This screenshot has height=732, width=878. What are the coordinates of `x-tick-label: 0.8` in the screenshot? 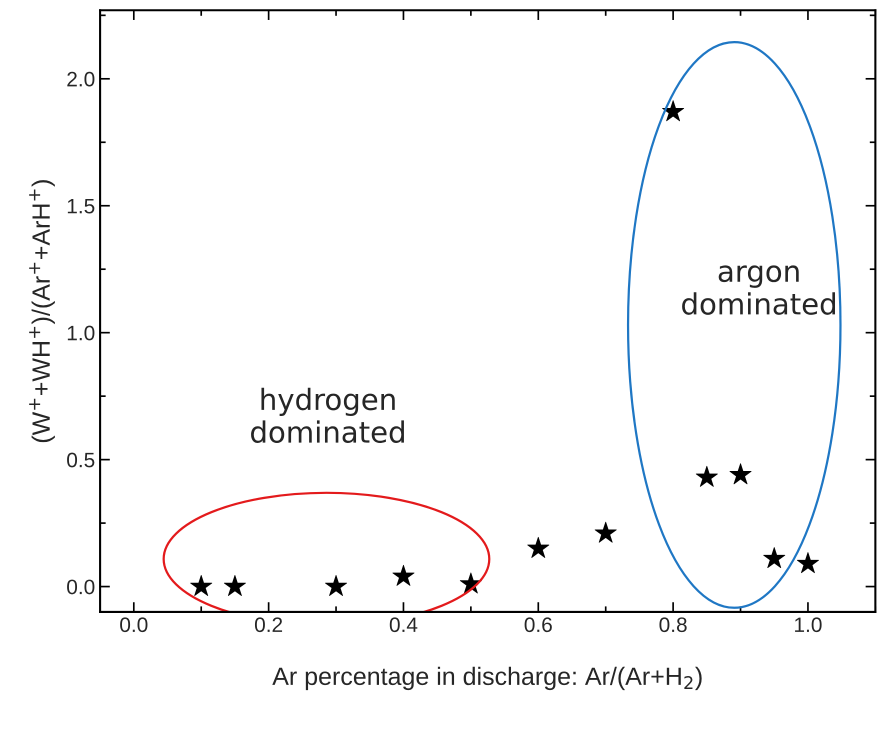 It's located at (673, 624).